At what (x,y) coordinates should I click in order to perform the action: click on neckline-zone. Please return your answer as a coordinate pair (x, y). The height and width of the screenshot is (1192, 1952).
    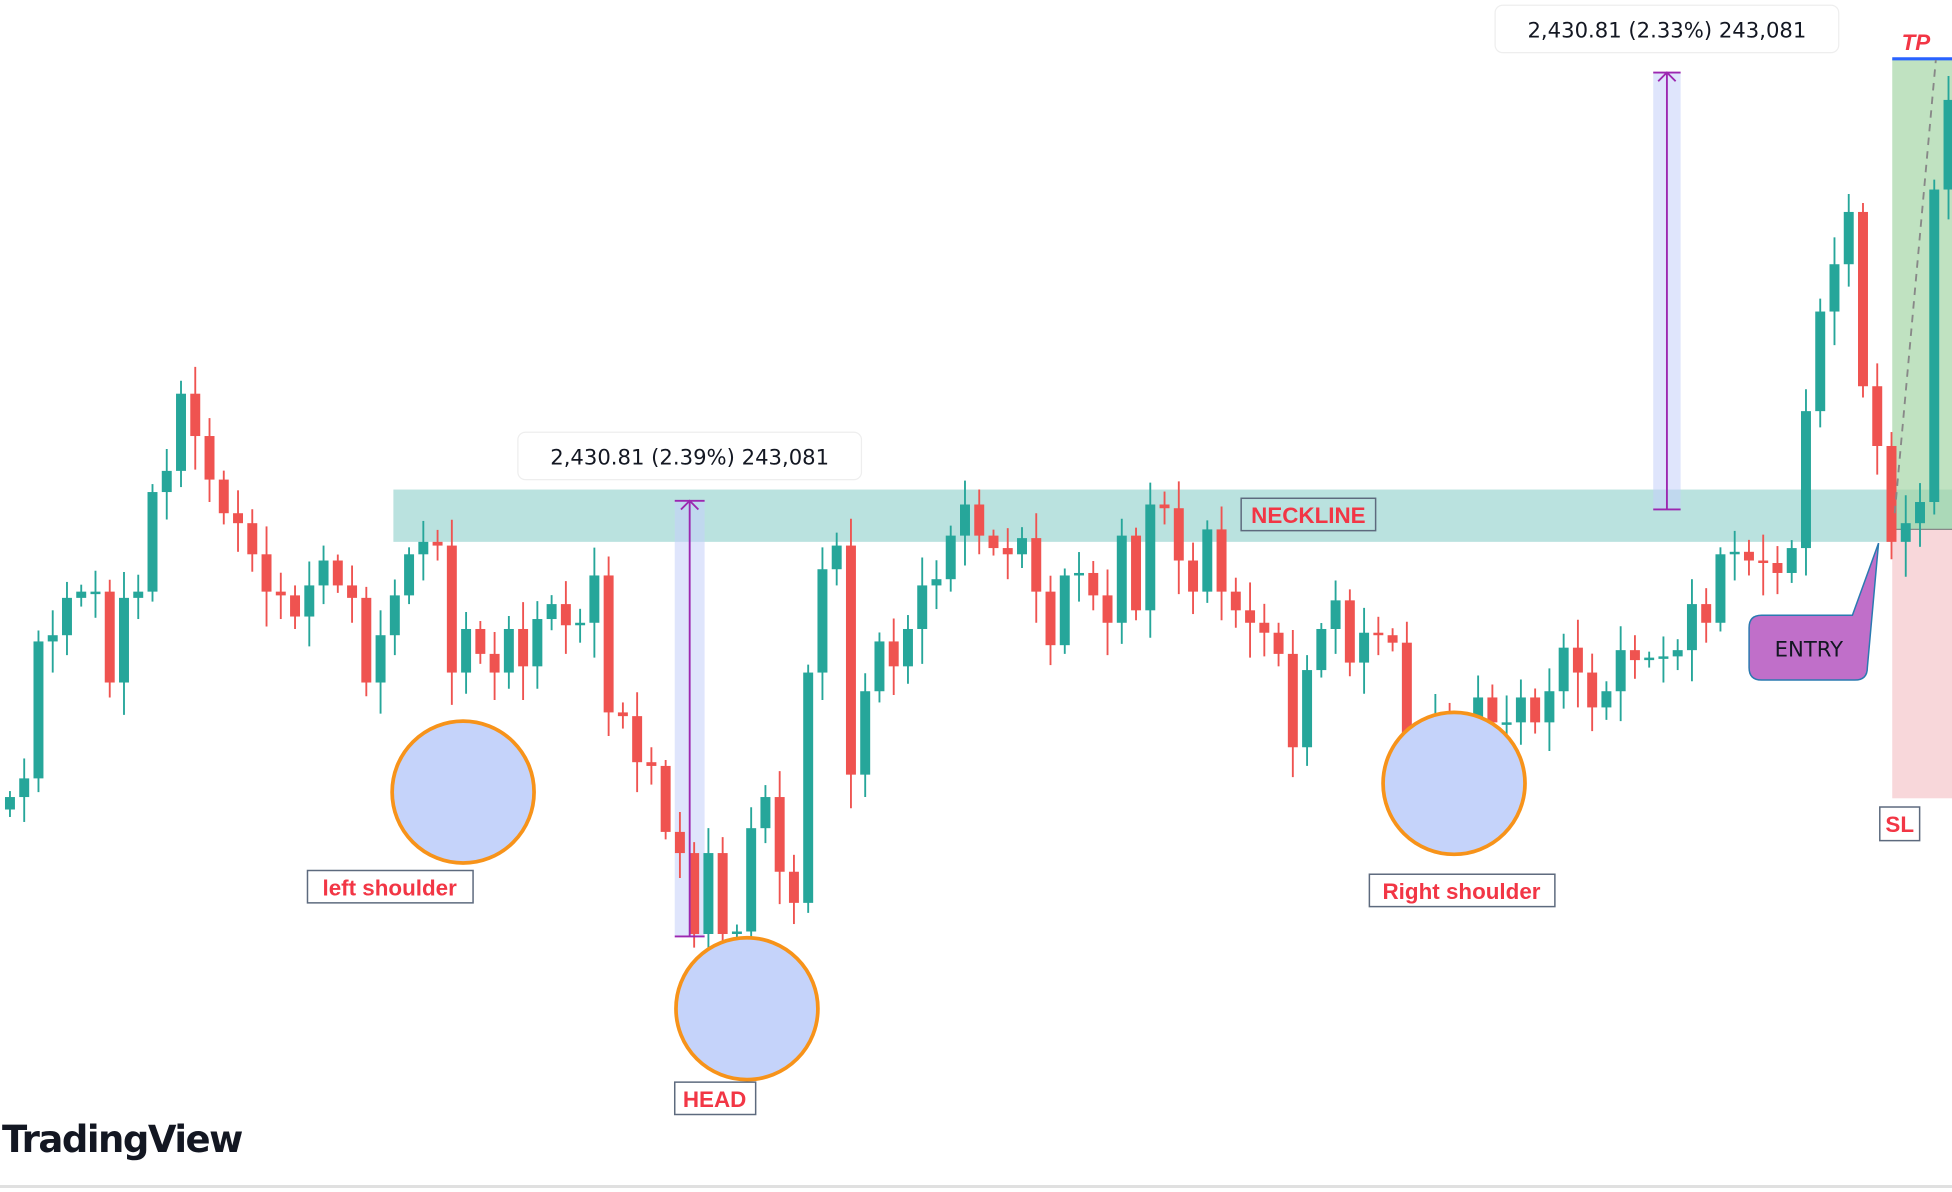
    Looking at the image, I should click on (1172, 515).